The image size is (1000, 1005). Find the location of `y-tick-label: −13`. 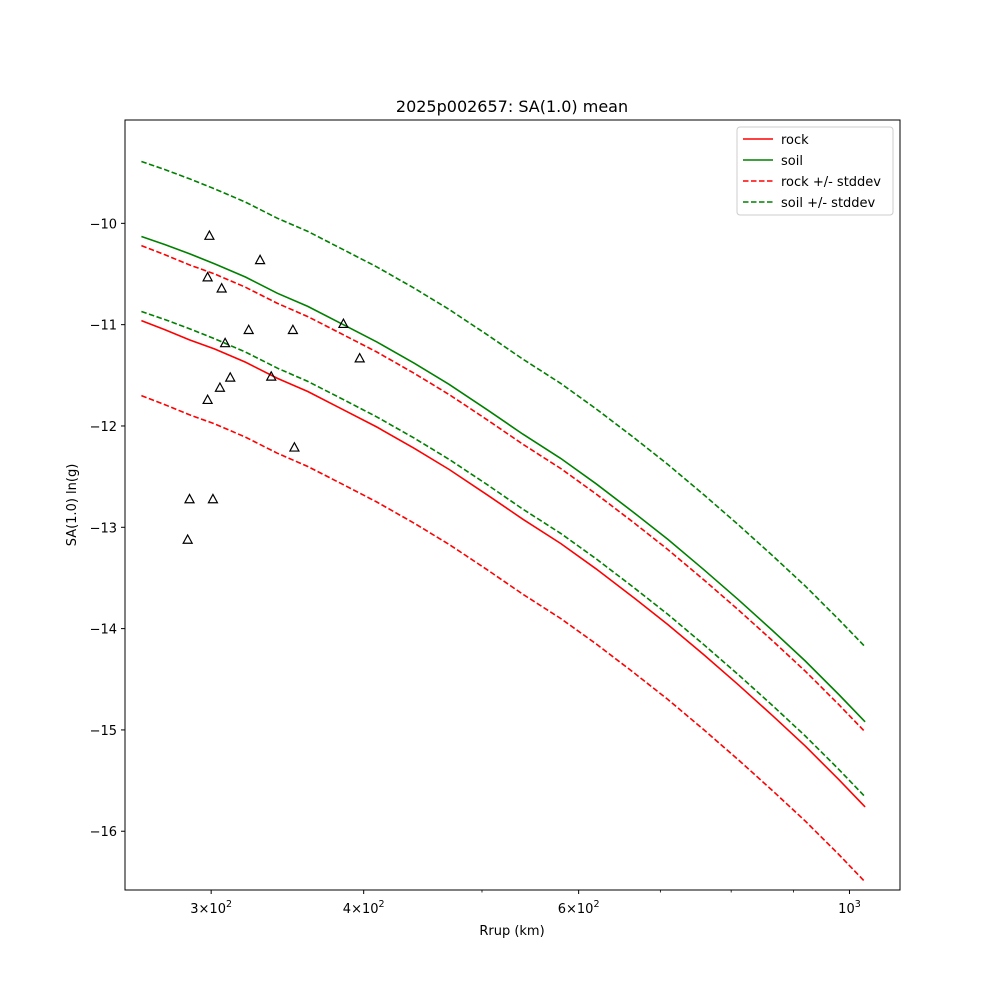

y-tick-label: −13 is located at coordinates (103, 528).